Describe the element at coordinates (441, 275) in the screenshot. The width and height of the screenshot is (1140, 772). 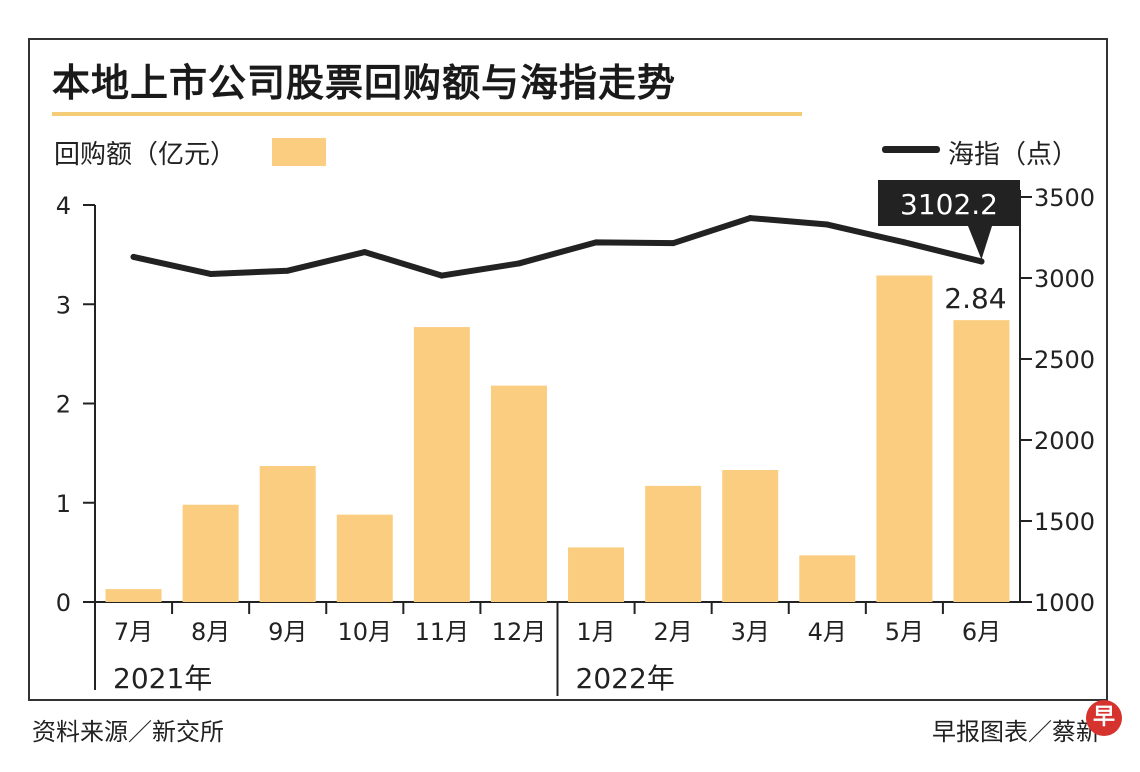
I see `line-point-11月` at that location.